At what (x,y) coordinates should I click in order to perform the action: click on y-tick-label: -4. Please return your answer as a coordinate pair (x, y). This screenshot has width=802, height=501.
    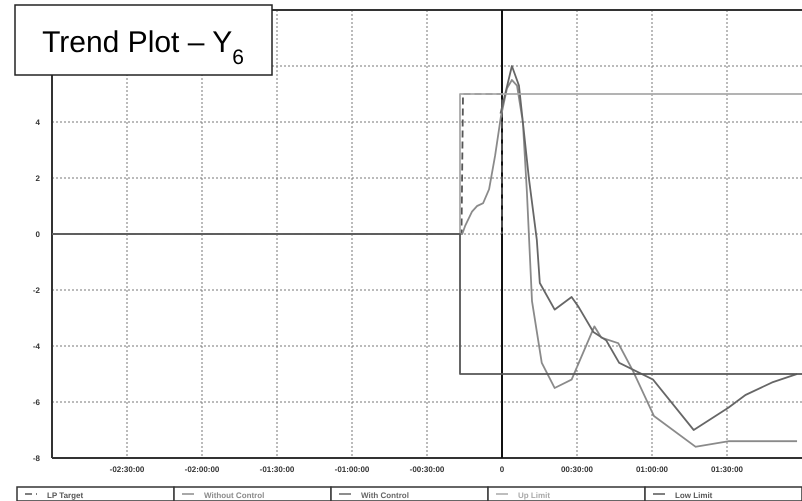
    Looking at the image, I should click on (36, 346).